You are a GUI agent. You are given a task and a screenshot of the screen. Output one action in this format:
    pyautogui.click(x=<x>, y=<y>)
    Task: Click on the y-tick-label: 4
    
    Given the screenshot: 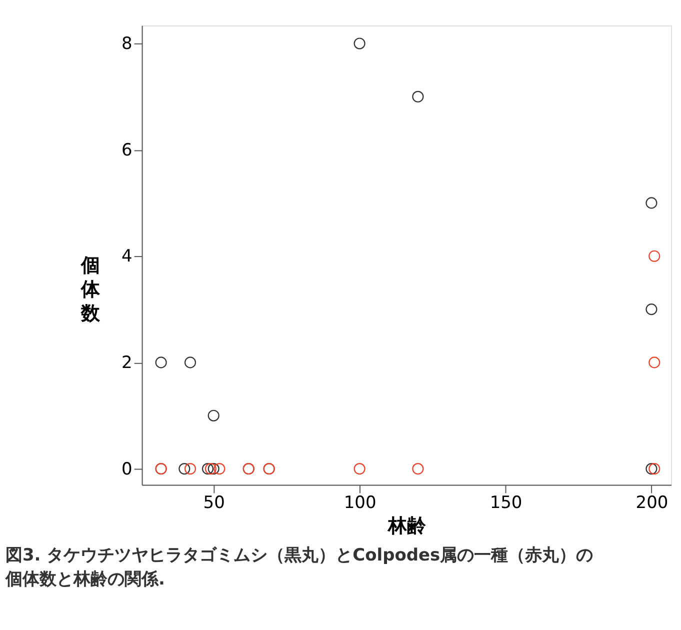 What is the action you would take?
    pyautogui.click(x=127, y=256)
    